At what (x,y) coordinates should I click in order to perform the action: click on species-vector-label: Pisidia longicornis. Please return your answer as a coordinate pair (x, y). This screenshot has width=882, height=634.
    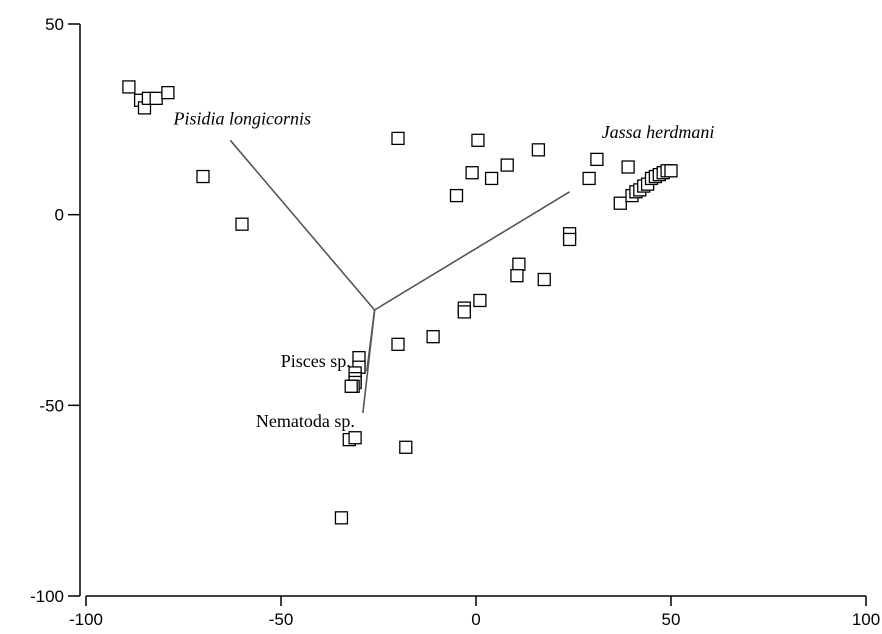
    Looking at the image, I should click on (242, 118).